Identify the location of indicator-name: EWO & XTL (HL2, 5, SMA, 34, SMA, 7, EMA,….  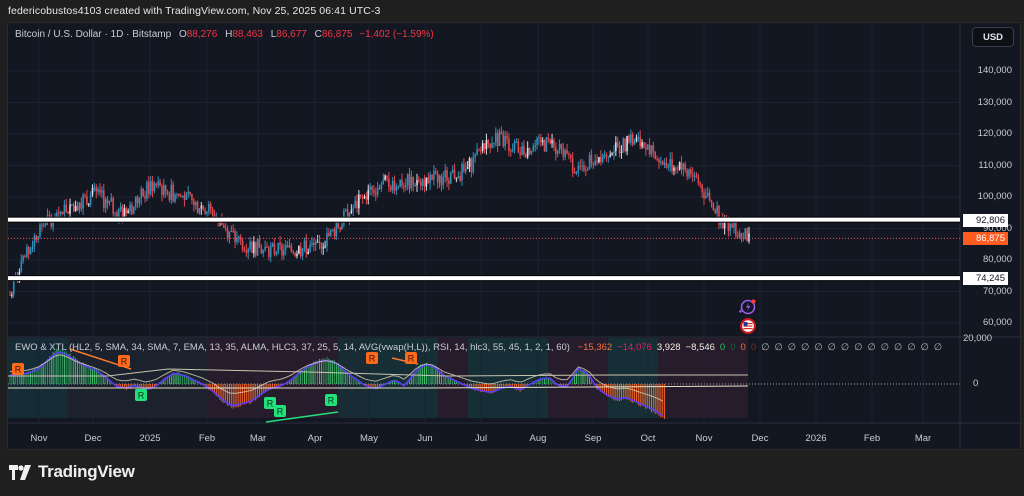
(292, 347).